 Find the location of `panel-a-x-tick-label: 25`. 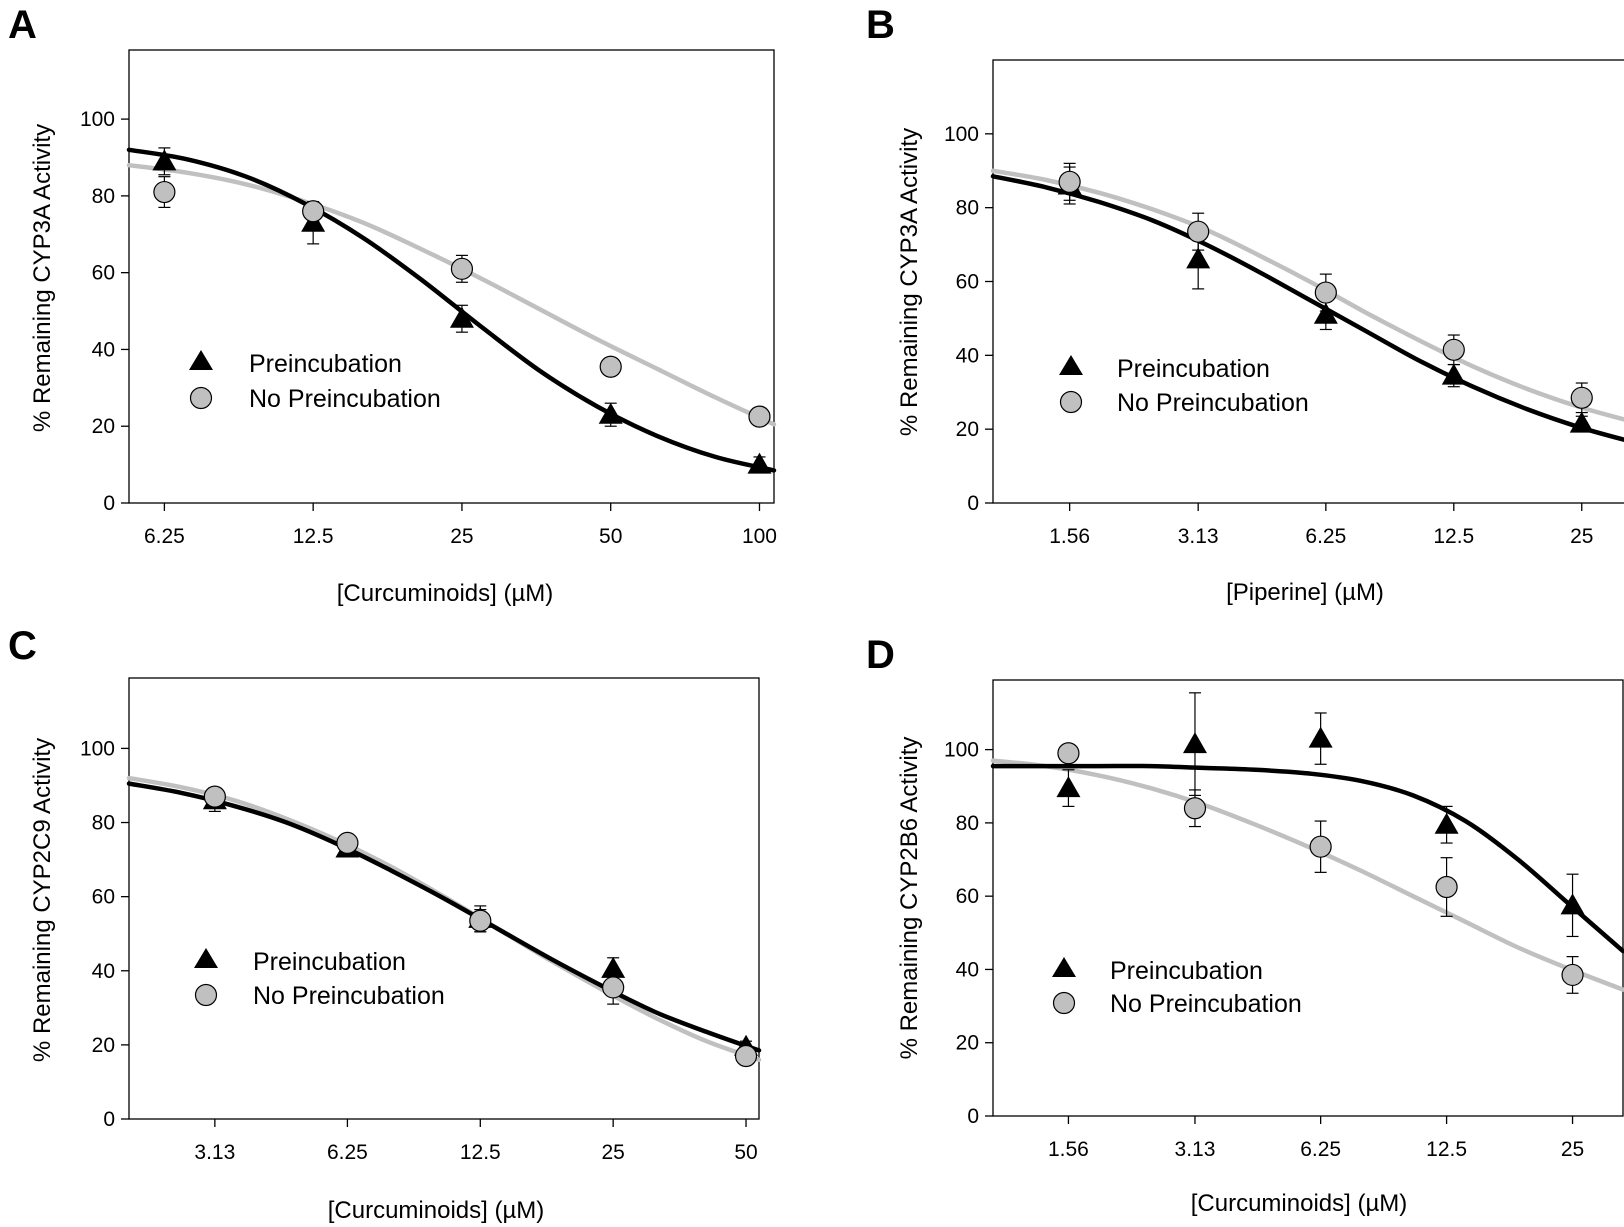

panel-a-x-tick-label: 25 is located at coordinates (461, 536).